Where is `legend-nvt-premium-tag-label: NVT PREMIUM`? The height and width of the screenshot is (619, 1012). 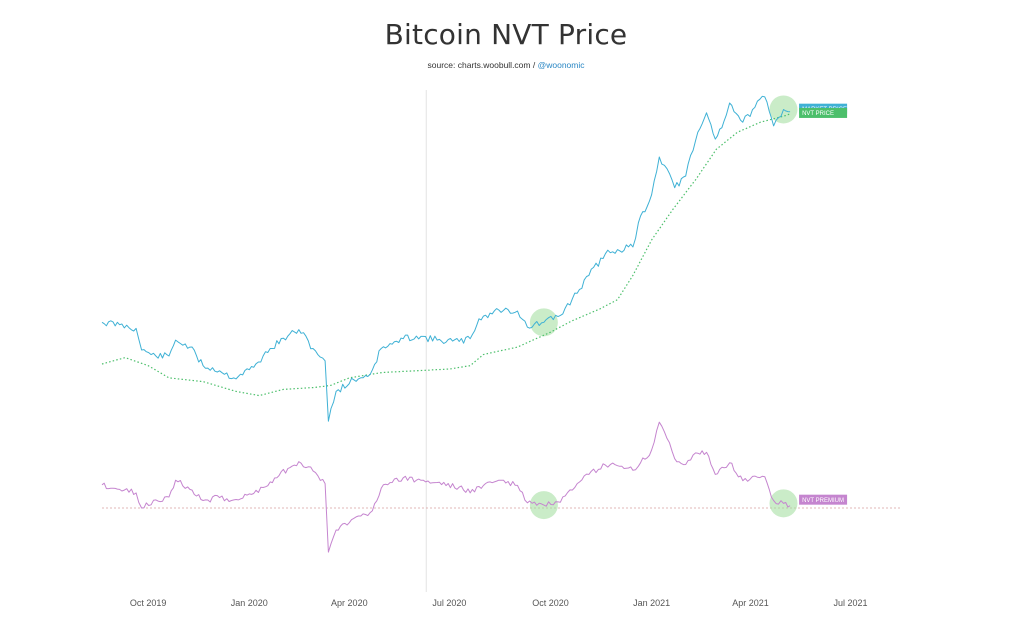 legend-nvt-premium-tag-label: NVT PREMIUM is located at coordinates (823, 501).